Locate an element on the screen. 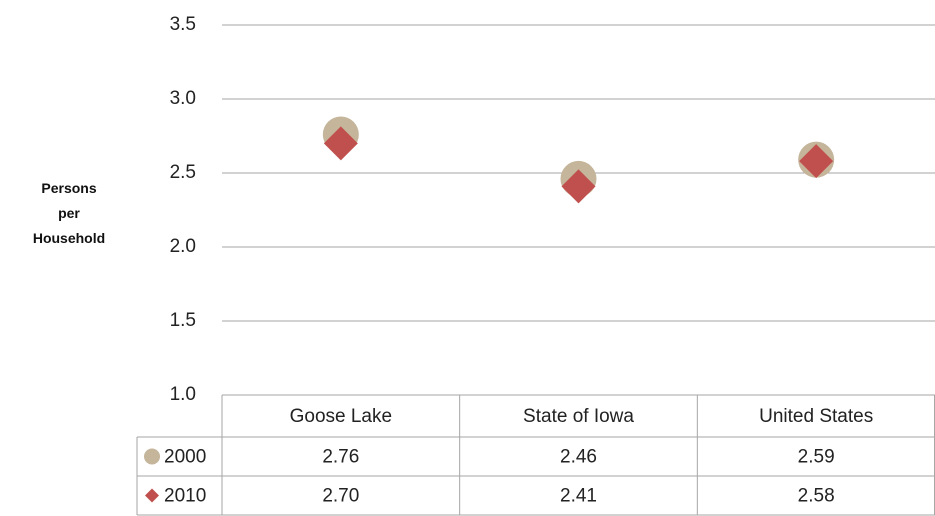  category-label: Goose Lake is located at coordinates (341, 416).